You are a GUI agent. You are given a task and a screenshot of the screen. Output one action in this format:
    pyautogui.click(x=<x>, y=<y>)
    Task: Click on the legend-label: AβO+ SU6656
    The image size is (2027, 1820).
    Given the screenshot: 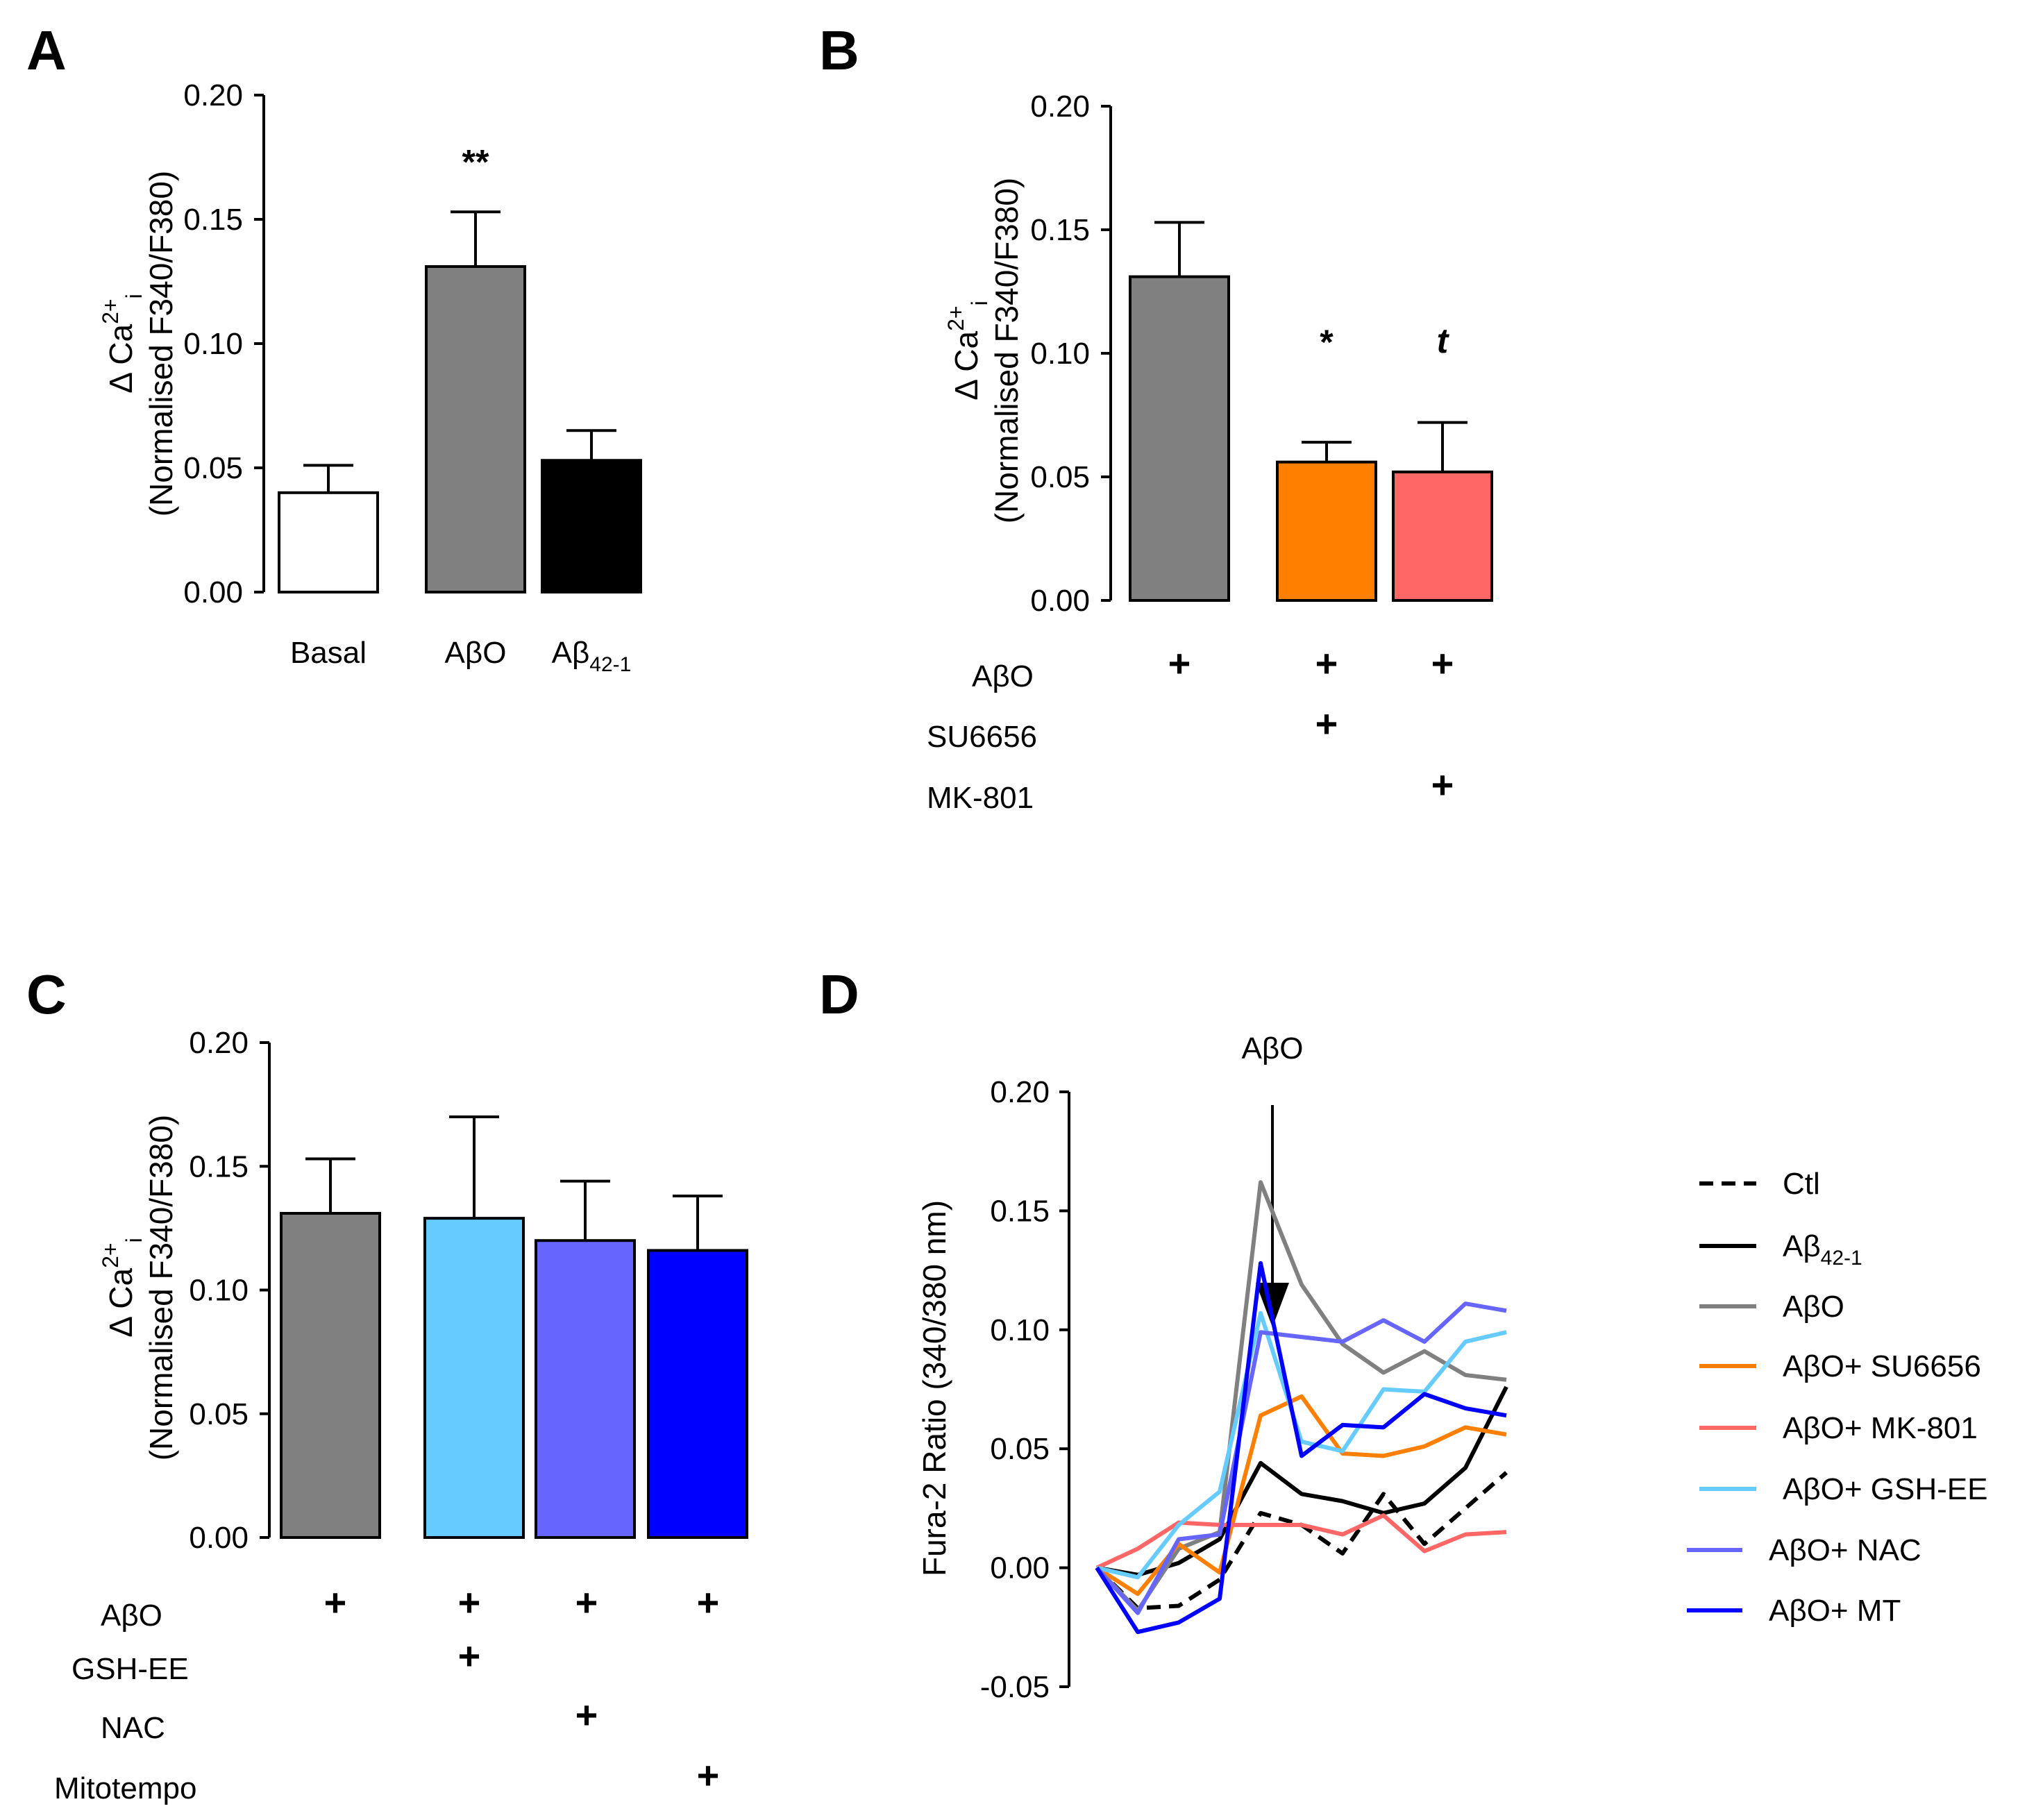 What is the action you would take?
    pyautogui.click(x=1882, y=1366)
    